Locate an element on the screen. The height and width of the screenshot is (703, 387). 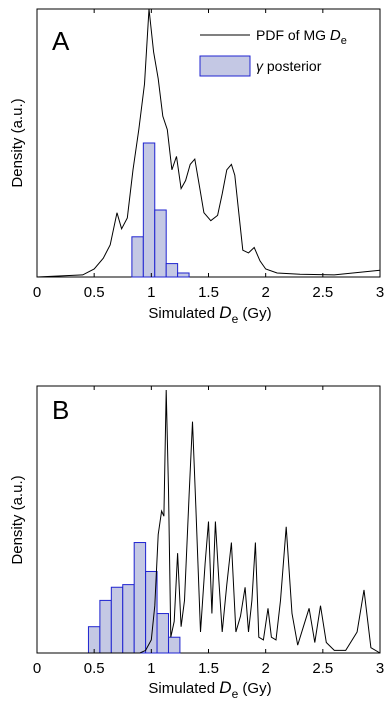
legend-bar-swatch is located at coordinates (225, 66).